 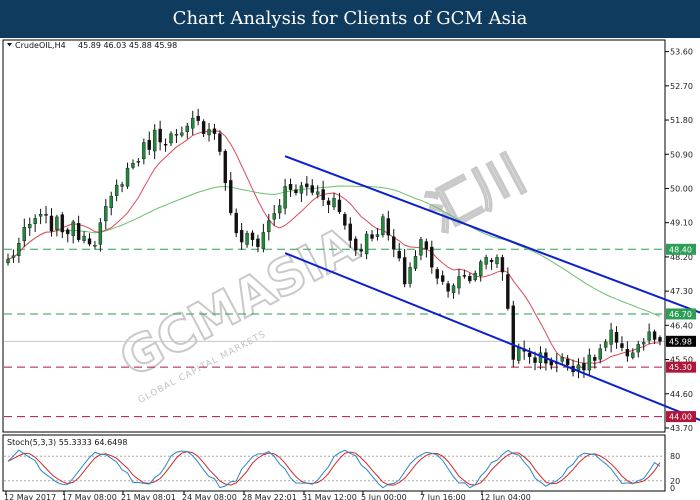 What do you see at coordinates (9, 45) in the screenshot?
I see `symbol-dropdown-icon` at bounding box center [9, 45].